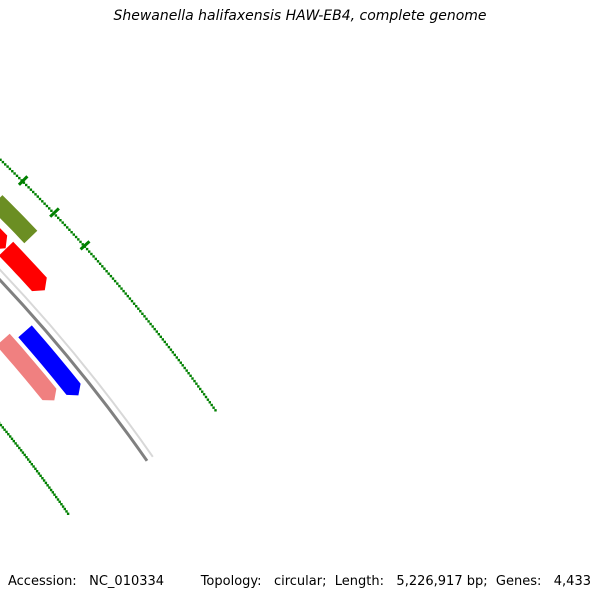 The height and width of the screenshot is (600, 600). I want to click on backbone-inner, so click(77, 363).